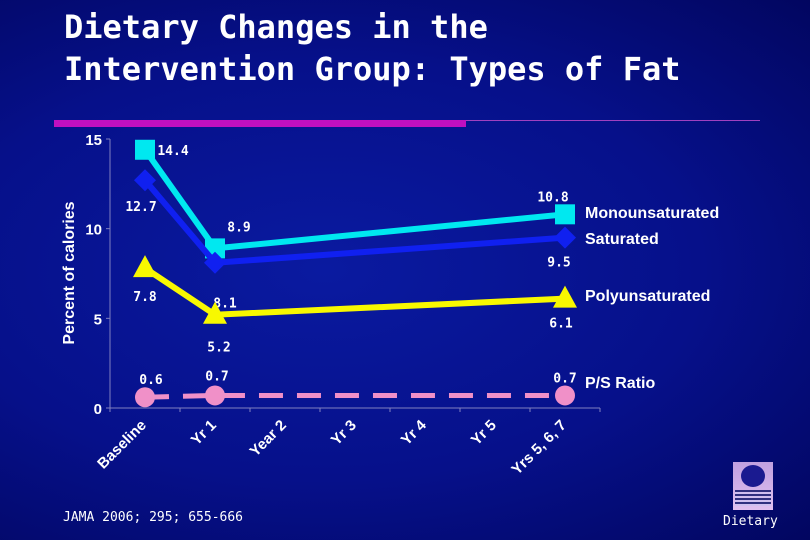  Describe the element at coordinates (552, 197) in the screenshot. I see `data-label: 10.8` at that location.